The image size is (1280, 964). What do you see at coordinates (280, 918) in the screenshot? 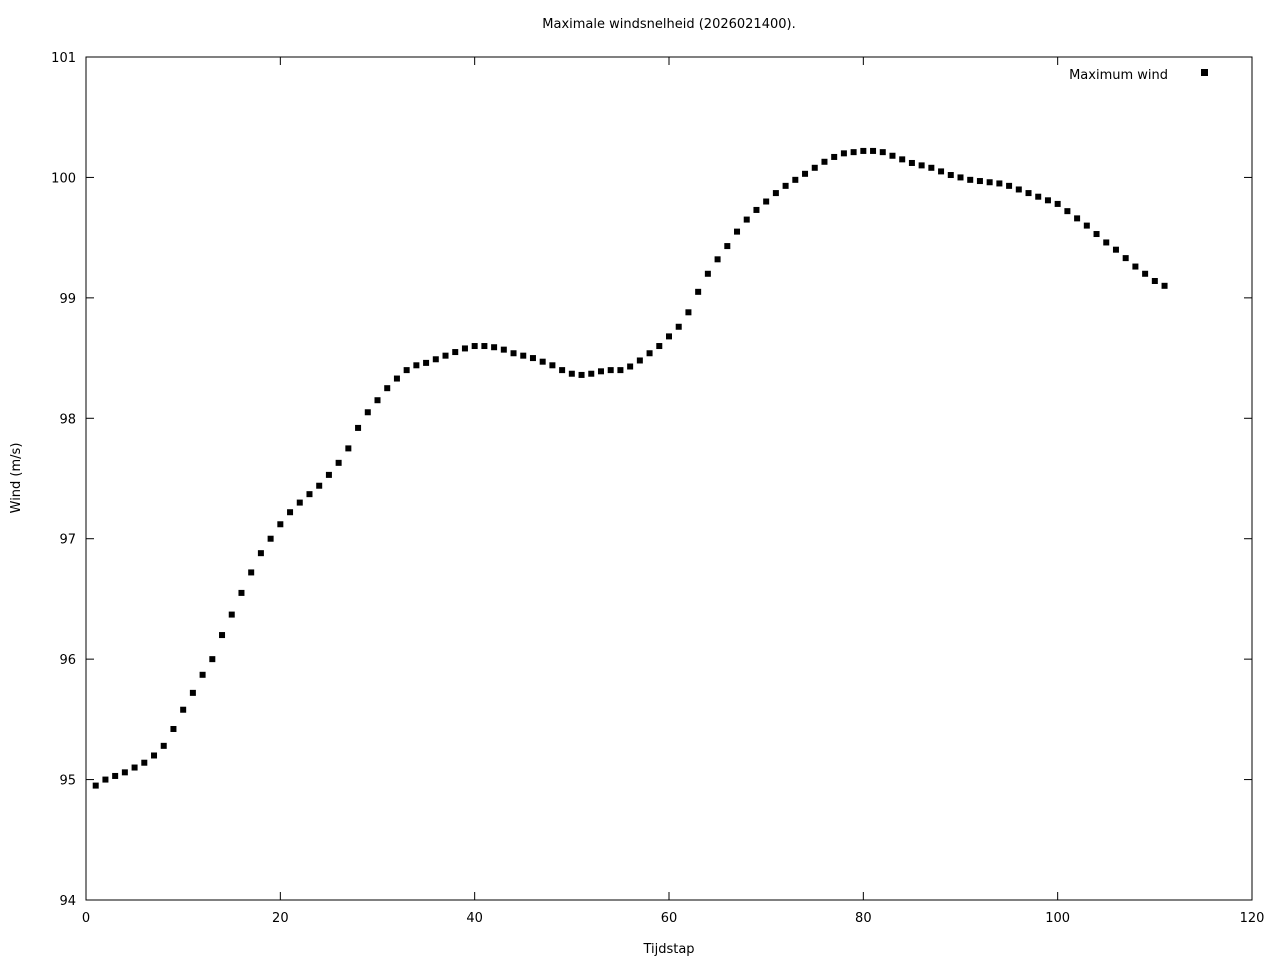
I see `x-tick-label: 20` at bounding box center [280, 918].